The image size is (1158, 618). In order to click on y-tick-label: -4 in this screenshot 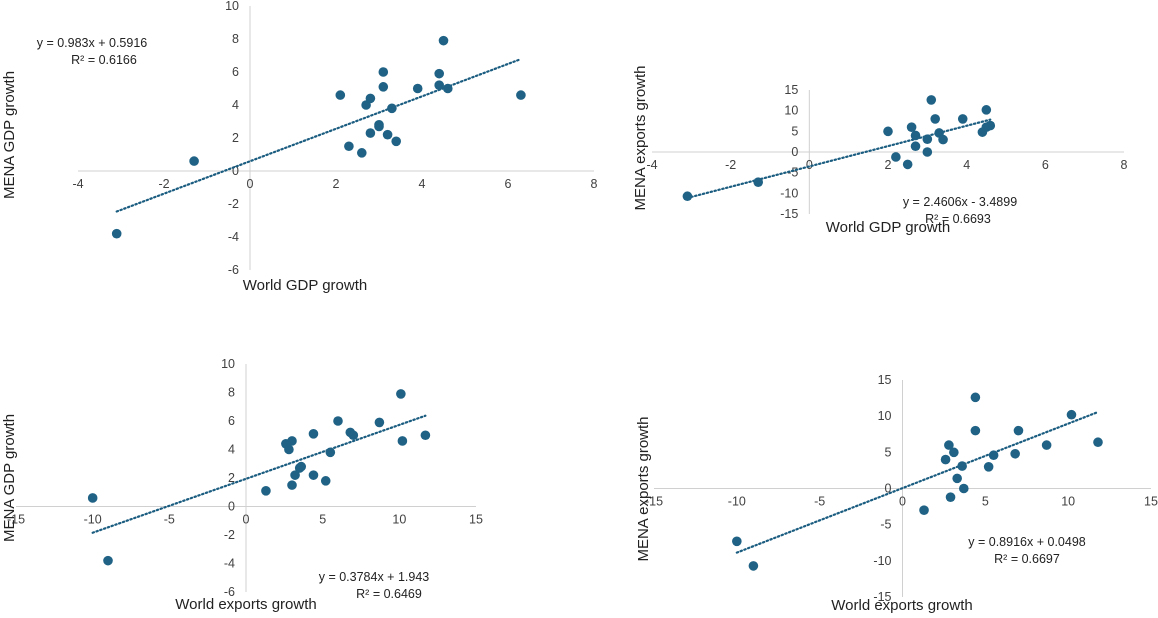, I will do `click(229, 564)`.